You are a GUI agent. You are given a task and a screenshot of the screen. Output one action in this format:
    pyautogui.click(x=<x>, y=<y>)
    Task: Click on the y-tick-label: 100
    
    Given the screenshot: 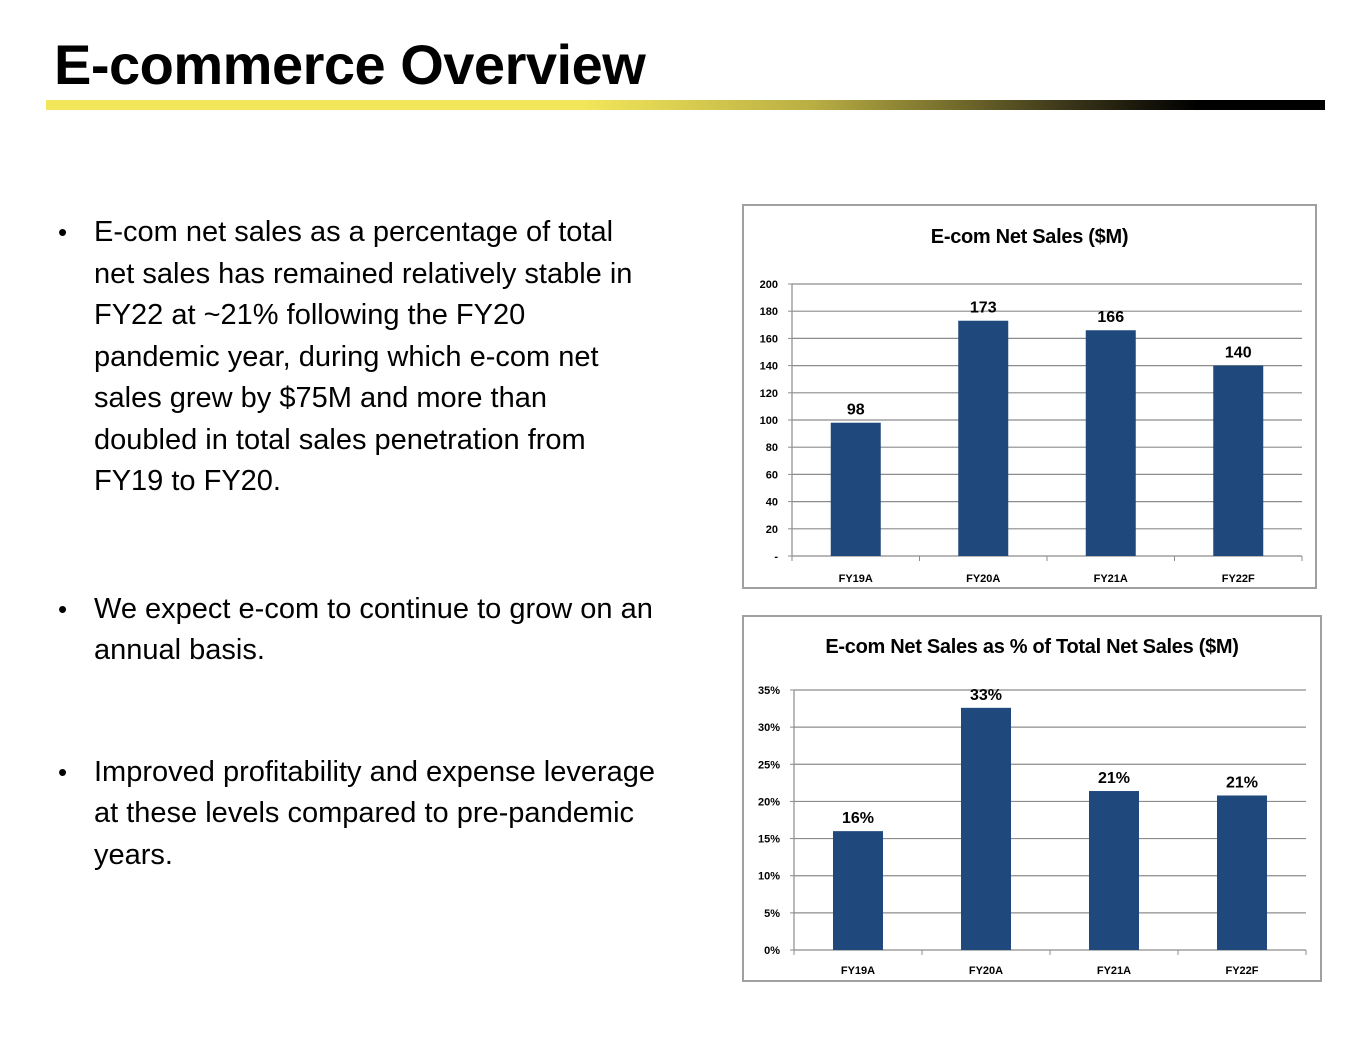 What is the action you would take?
    pyautogui.click(x=769, y=421)
    